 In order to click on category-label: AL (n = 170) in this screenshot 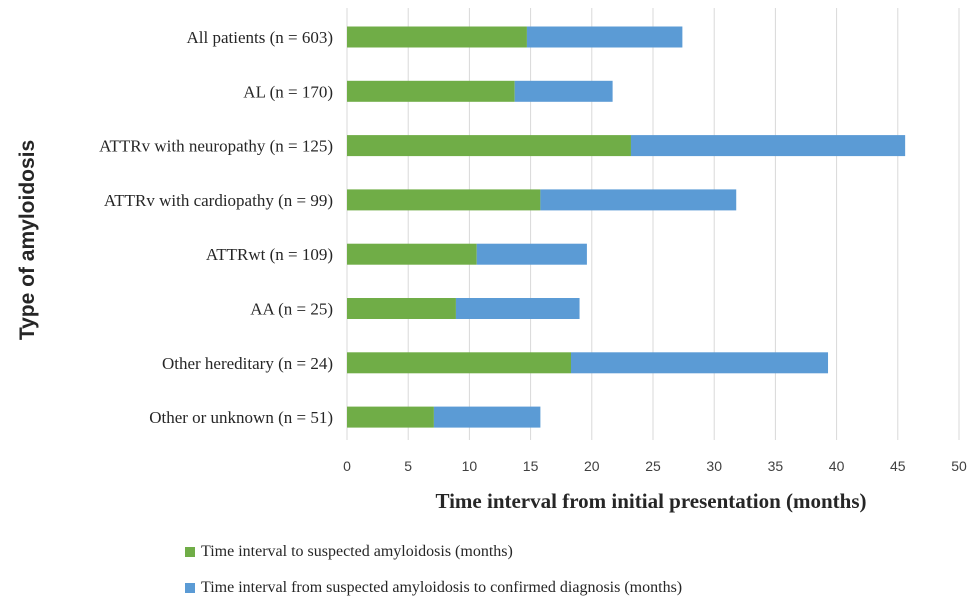, I will do `click(288, 91)`.